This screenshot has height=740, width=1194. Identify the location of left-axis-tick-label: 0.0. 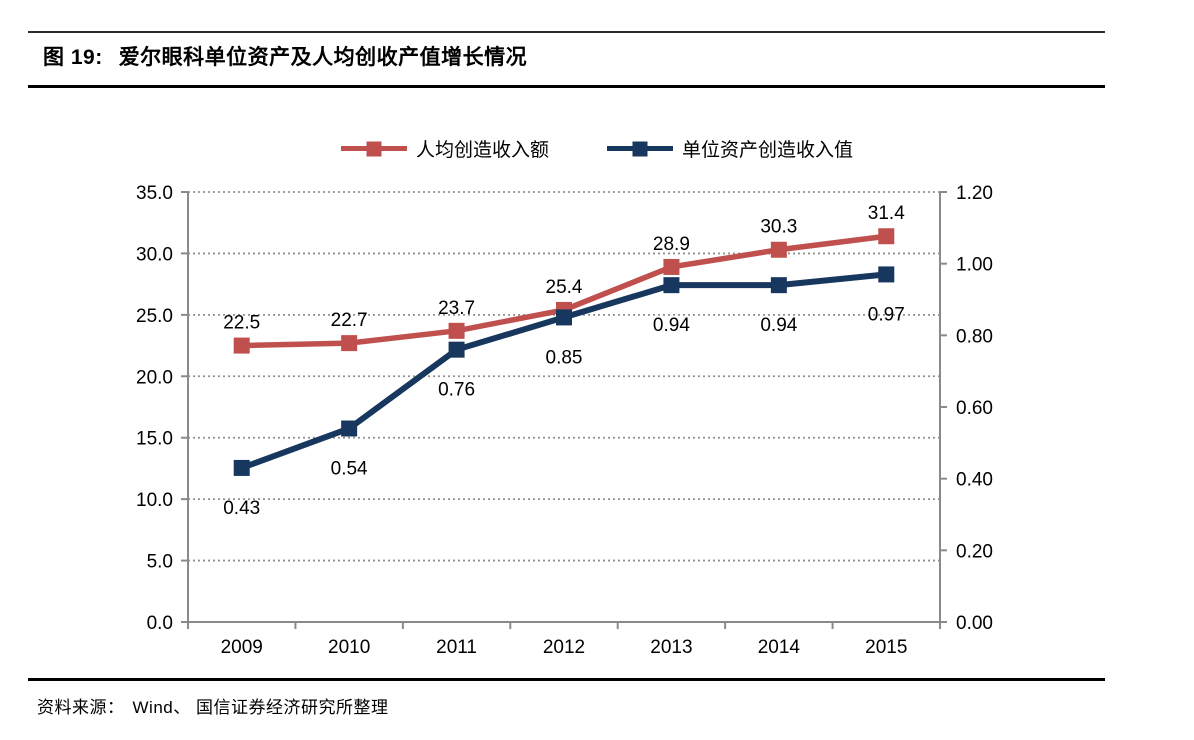
(160, 623).